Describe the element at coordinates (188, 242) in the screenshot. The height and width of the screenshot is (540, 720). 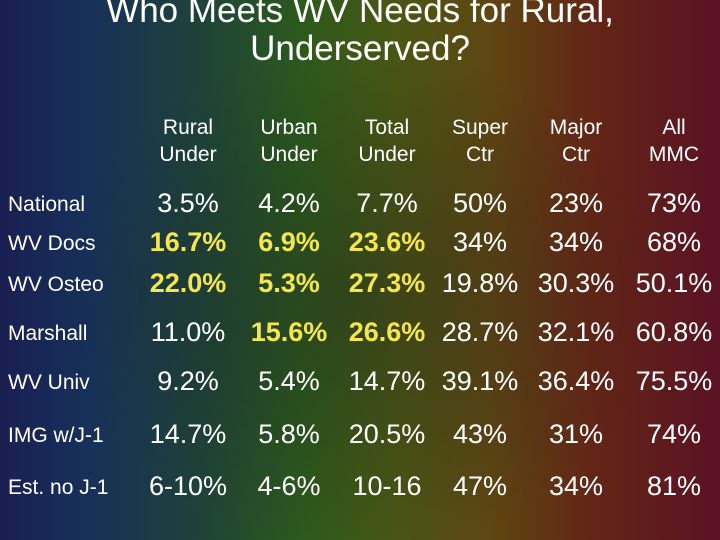
I see `row-wv-docs-cell-rural-under: 16.7%` at that location.